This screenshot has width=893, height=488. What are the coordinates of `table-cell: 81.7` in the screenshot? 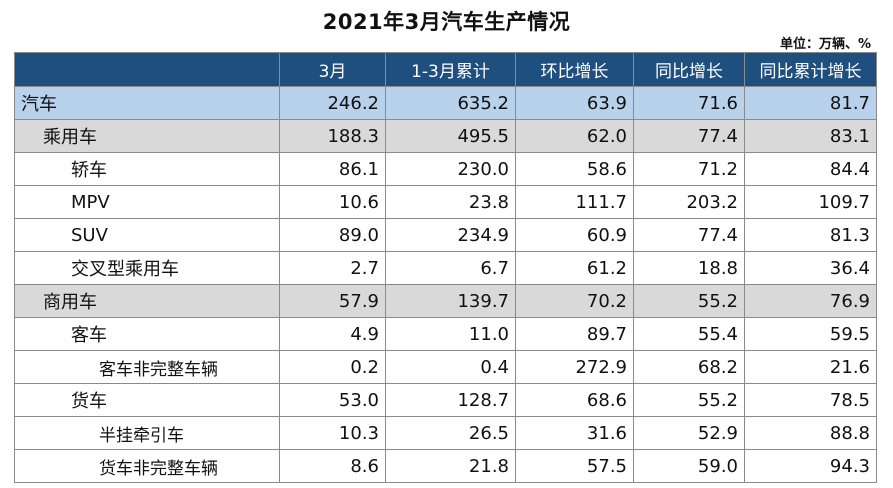 It's located at (810, 103).